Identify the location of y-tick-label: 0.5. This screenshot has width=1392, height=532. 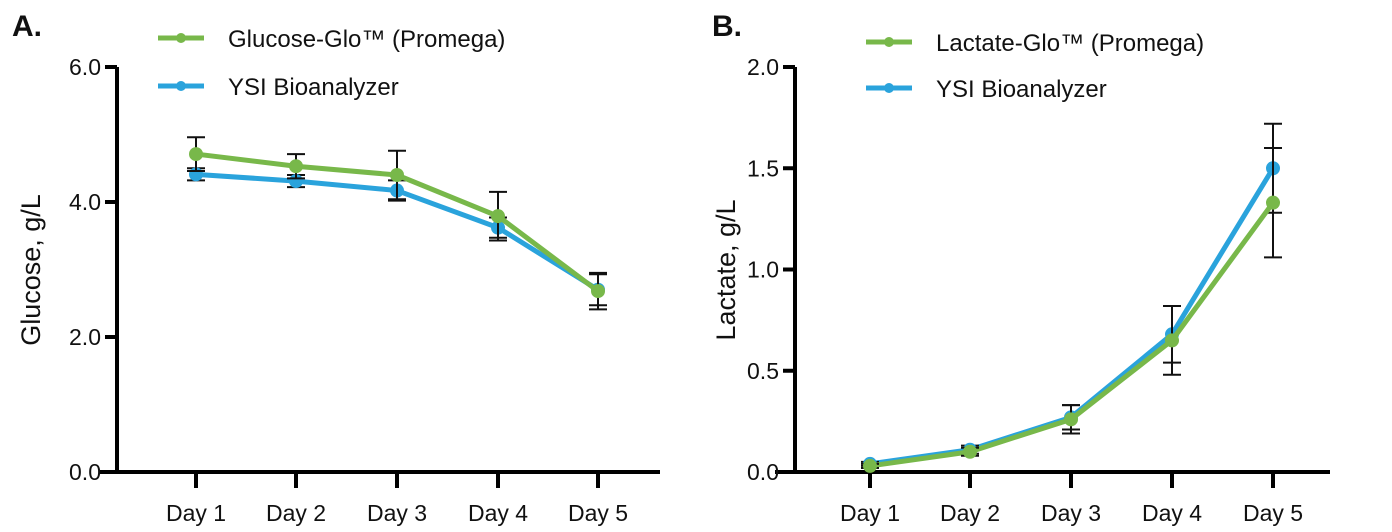
(763, 371).